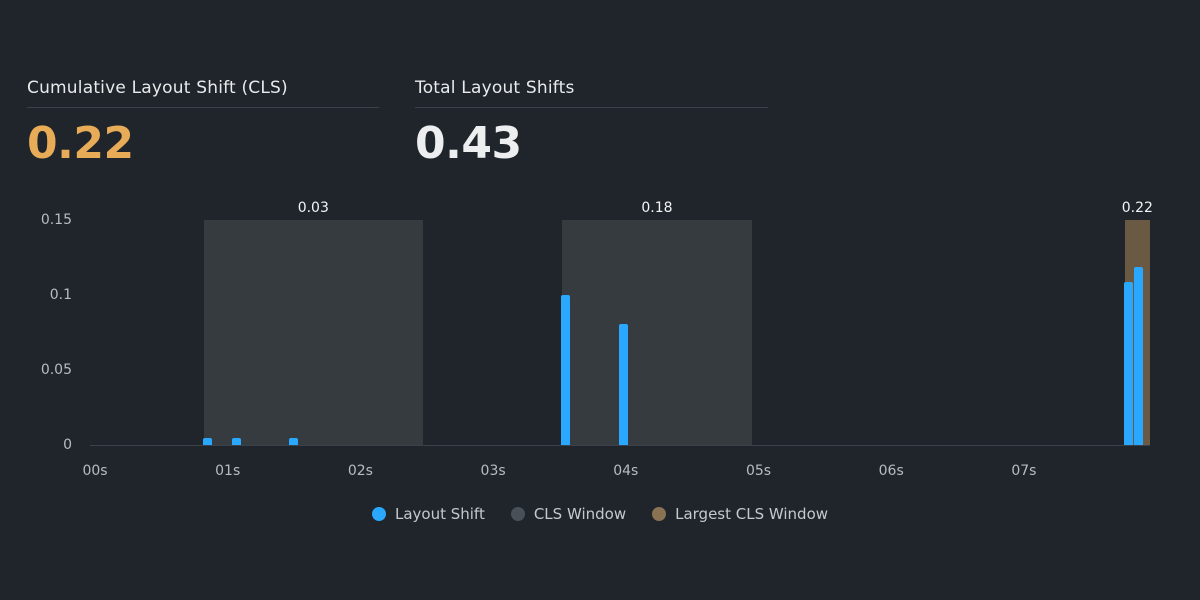 Image resolution: width=1200 pixels, height=600 pixels. I want to click on x-tick-label: 03s, so click(493, 471).